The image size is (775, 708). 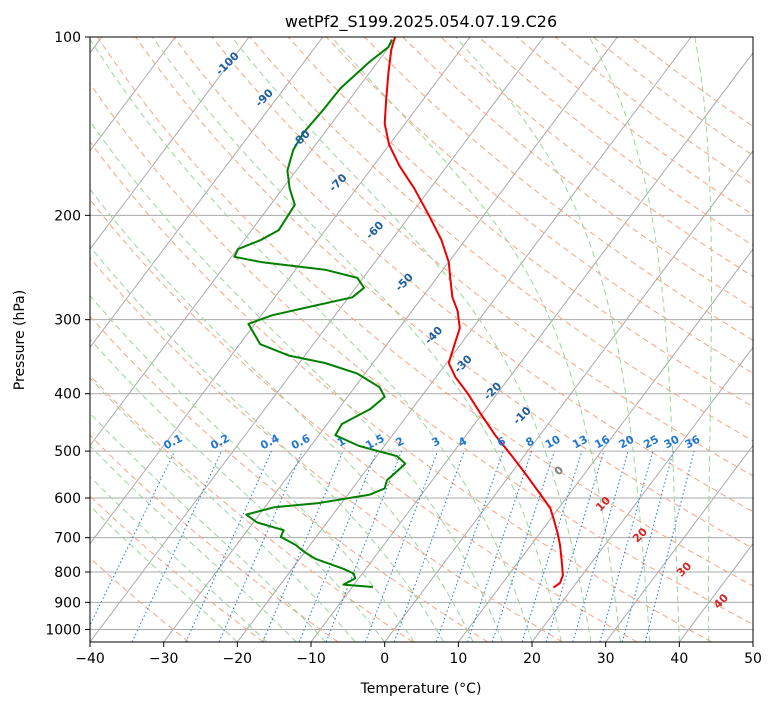 I want to click on mixing-ratio-label: 16, so click(x=602, y=442).